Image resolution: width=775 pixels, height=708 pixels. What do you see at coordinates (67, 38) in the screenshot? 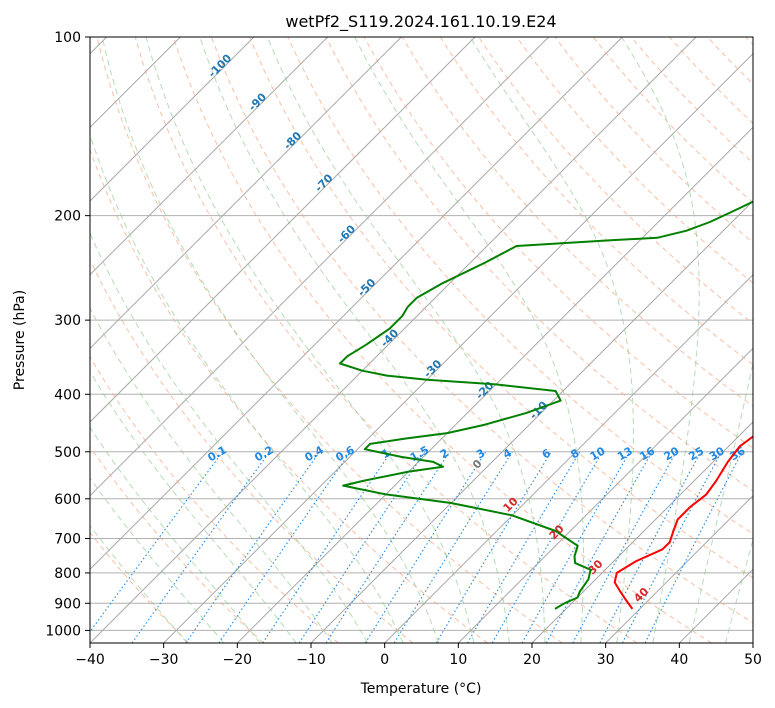
I see `y-tick-label: 100` at bounding box center [67, 38].